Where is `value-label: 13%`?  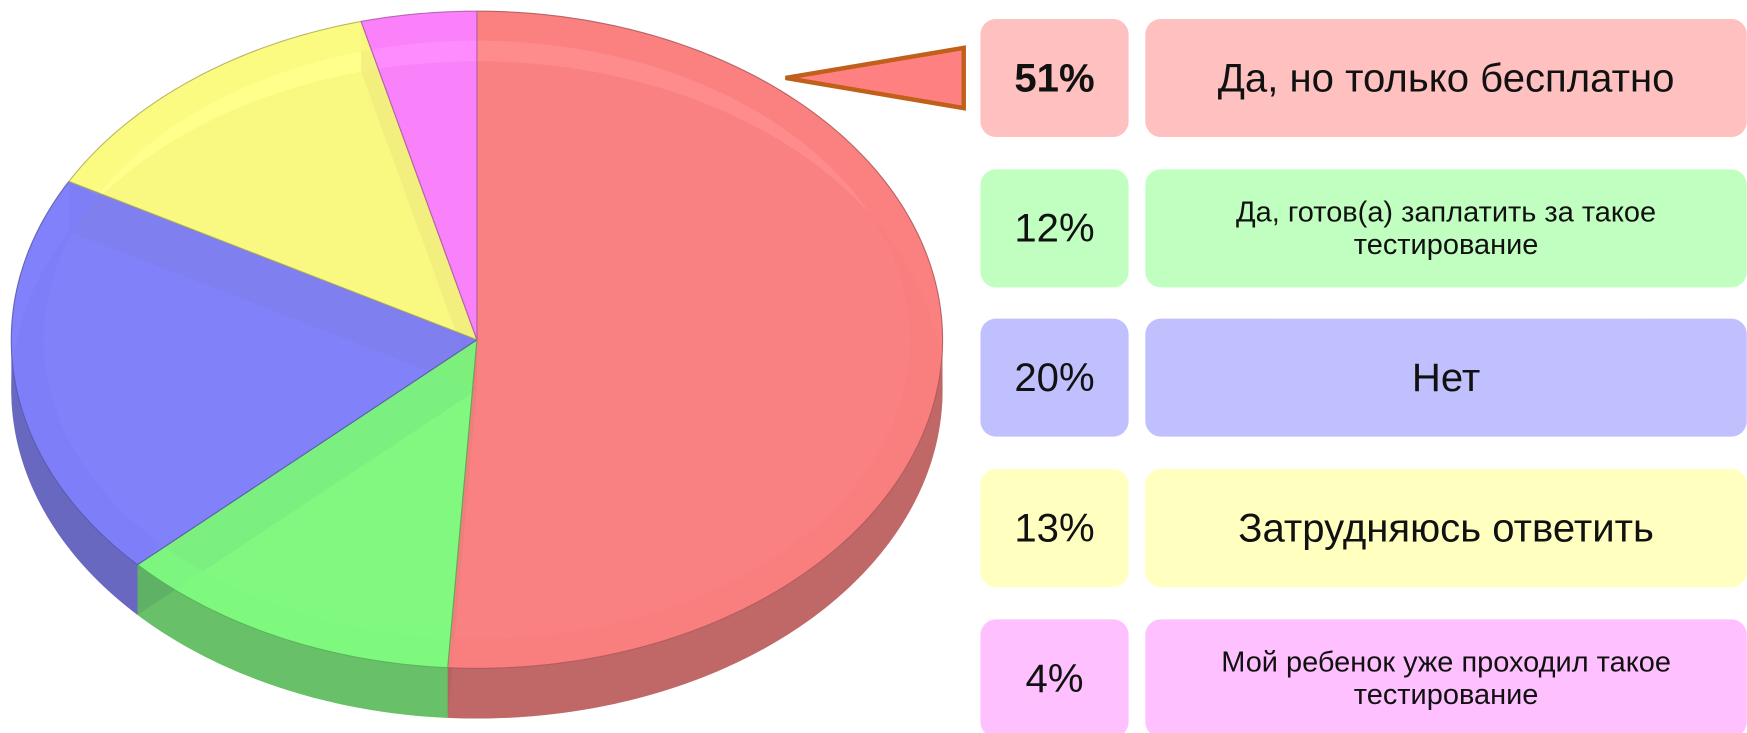
value-label: 13% is located at coordinates (1054, 528).